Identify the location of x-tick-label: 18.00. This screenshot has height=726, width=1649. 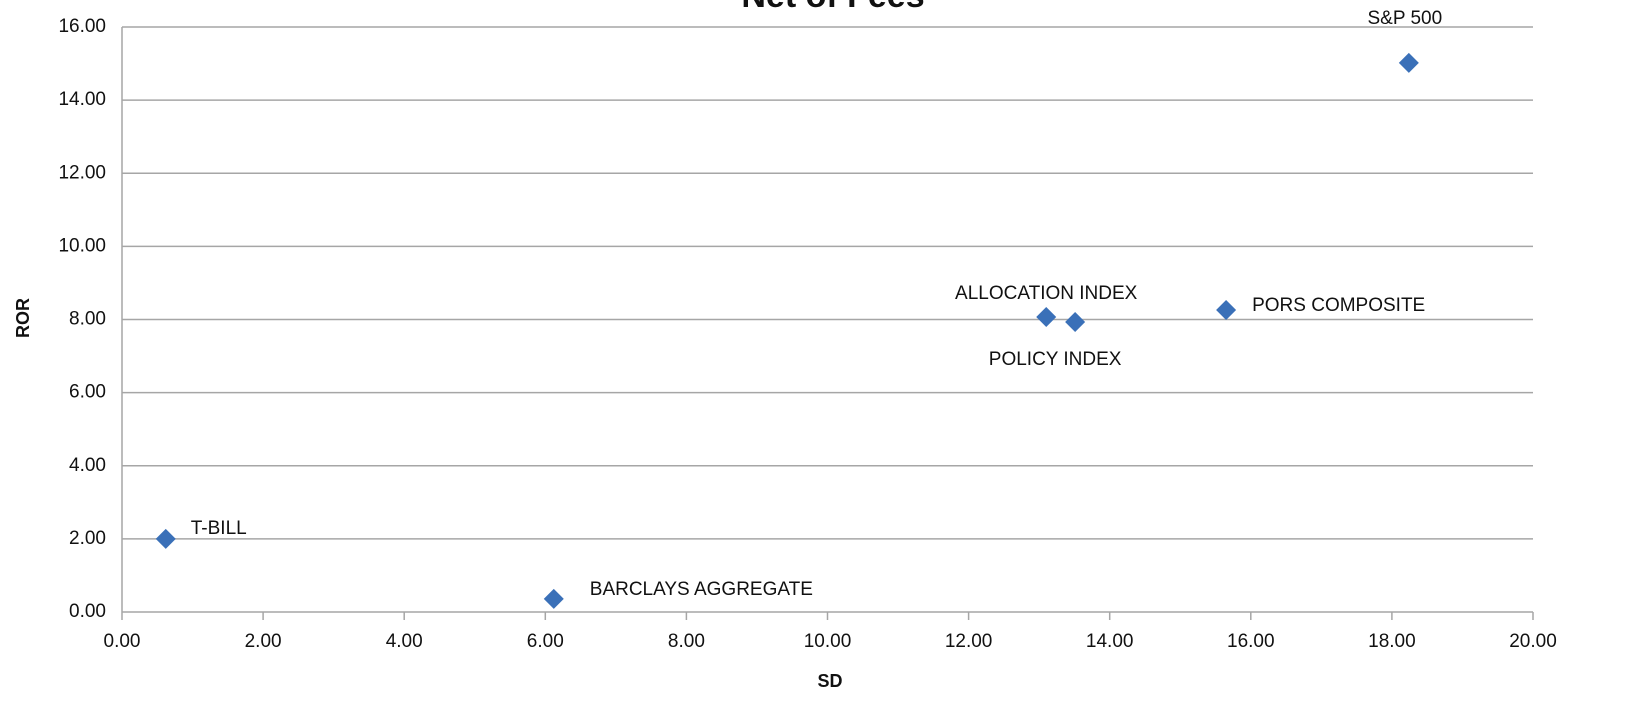
(1392, 641).